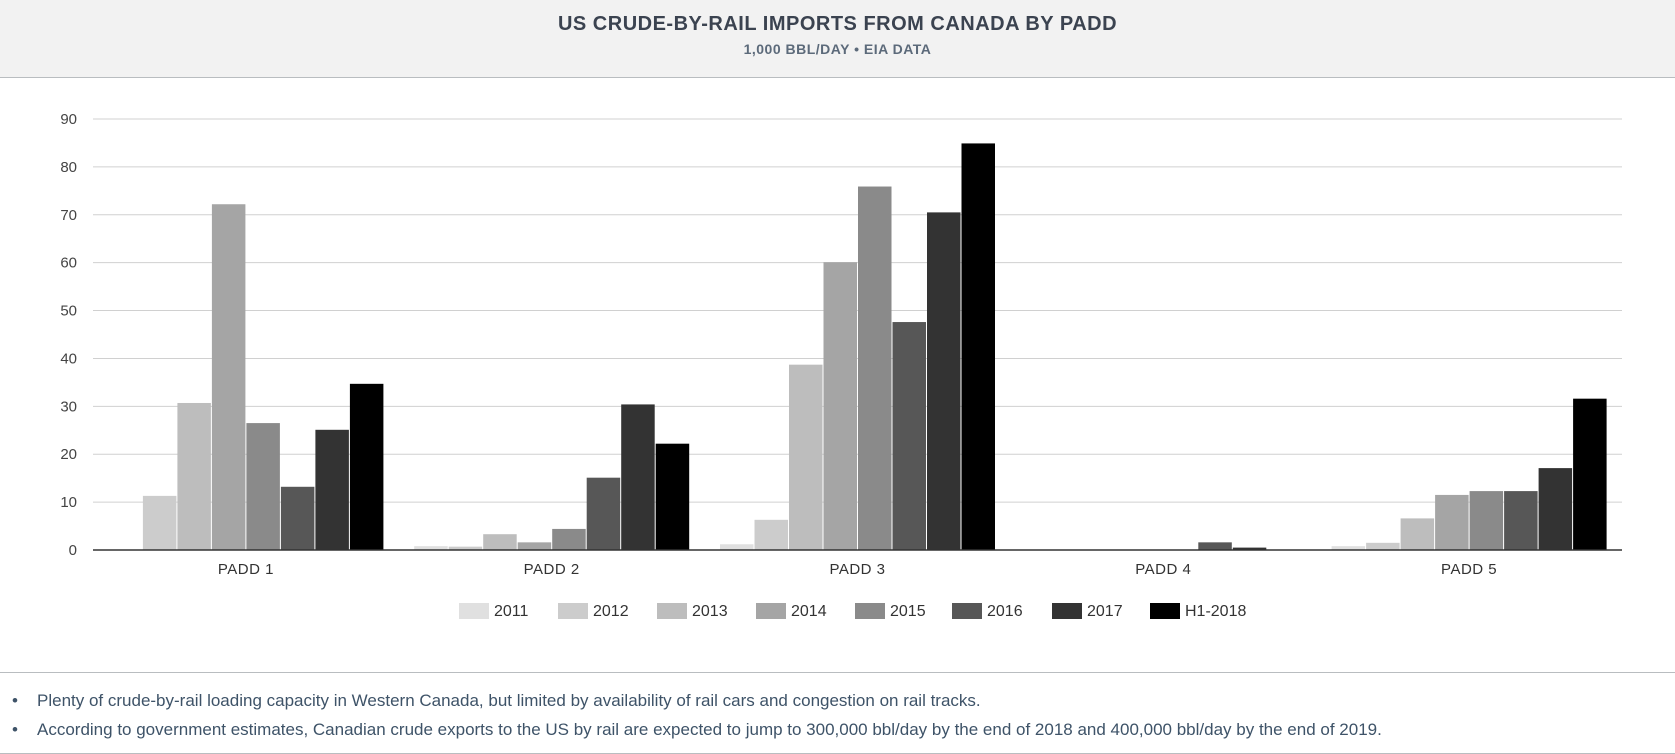 Image resolution: width=1675 pixels, height=754 pixels. What do you see at coordinates (552, 569) in the screenshot?
I see `x-tick-label: PADD 2` at bounding box center [552, 569].